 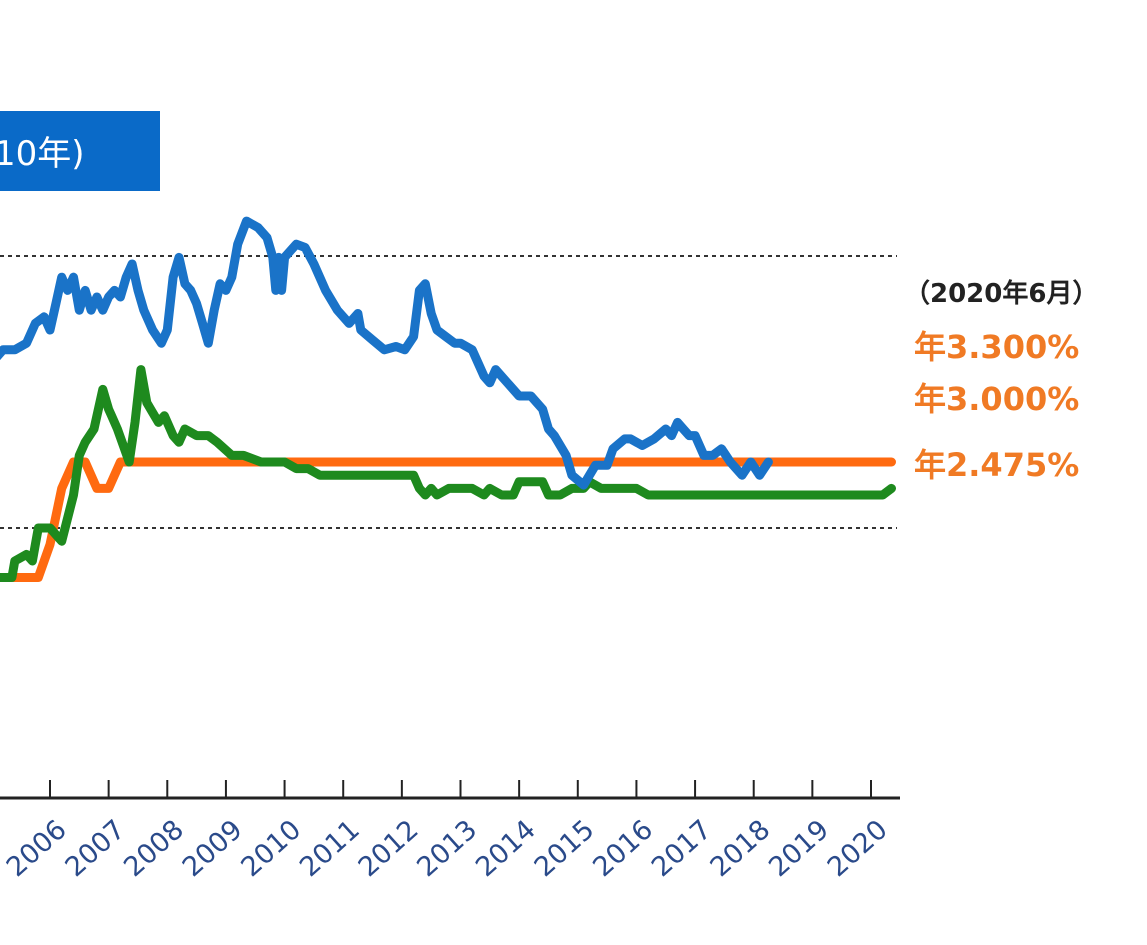 What do you see at coordinates (799, 848) in the screenshot?
I see `x-tick-label-2019: 2019` at bounding box center [799, 848].